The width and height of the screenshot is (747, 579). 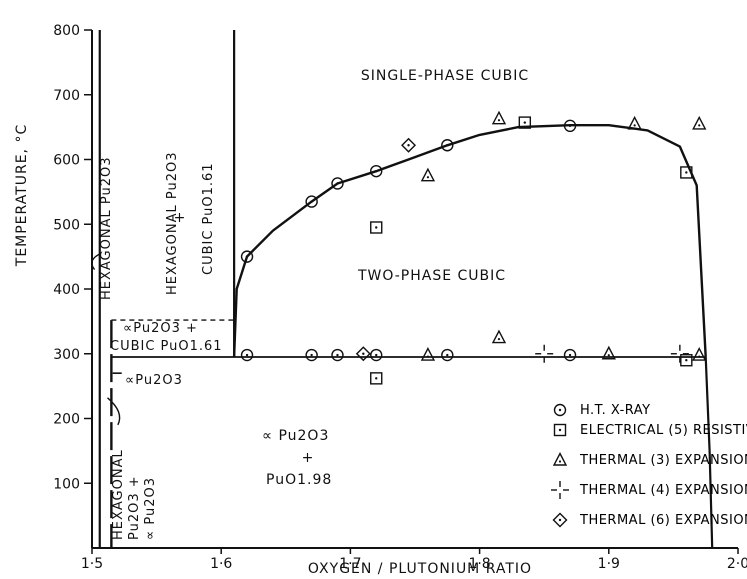 I want to click on y-tick-label: 200, so click(x=66, y=420).